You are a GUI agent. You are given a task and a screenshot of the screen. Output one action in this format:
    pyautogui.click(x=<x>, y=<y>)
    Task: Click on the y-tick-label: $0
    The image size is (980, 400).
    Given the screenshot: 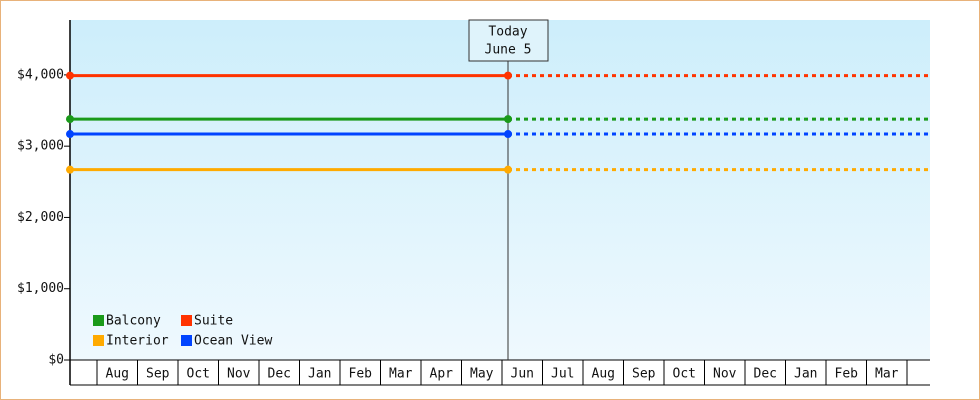 What is the action you would take?
    pyautogui.click(x=56, y=360)
    